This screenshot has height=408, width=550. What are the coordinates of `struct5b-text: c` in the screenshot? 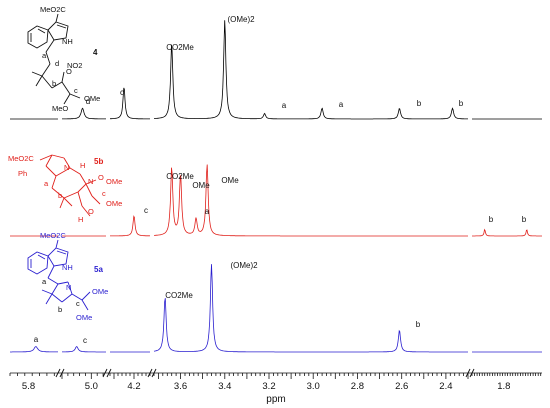 It's located at (104, 193).